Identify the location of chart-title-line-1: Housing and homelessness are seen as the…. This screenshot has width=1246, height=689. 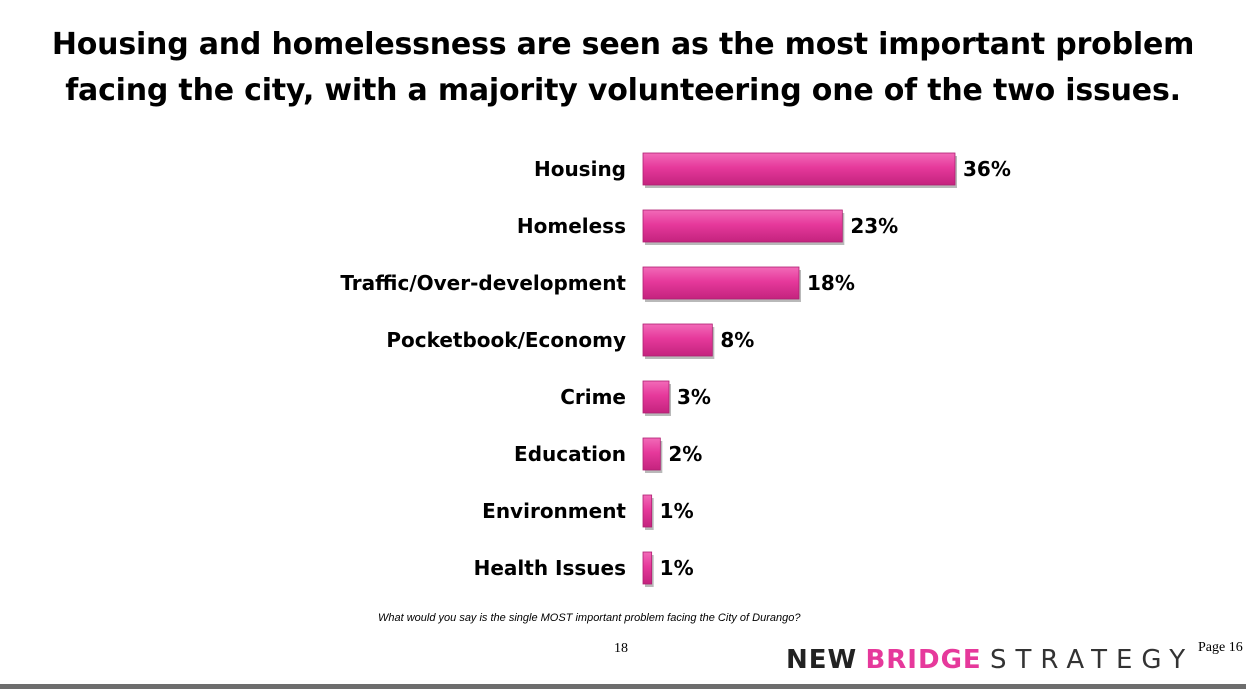
(623, 44).